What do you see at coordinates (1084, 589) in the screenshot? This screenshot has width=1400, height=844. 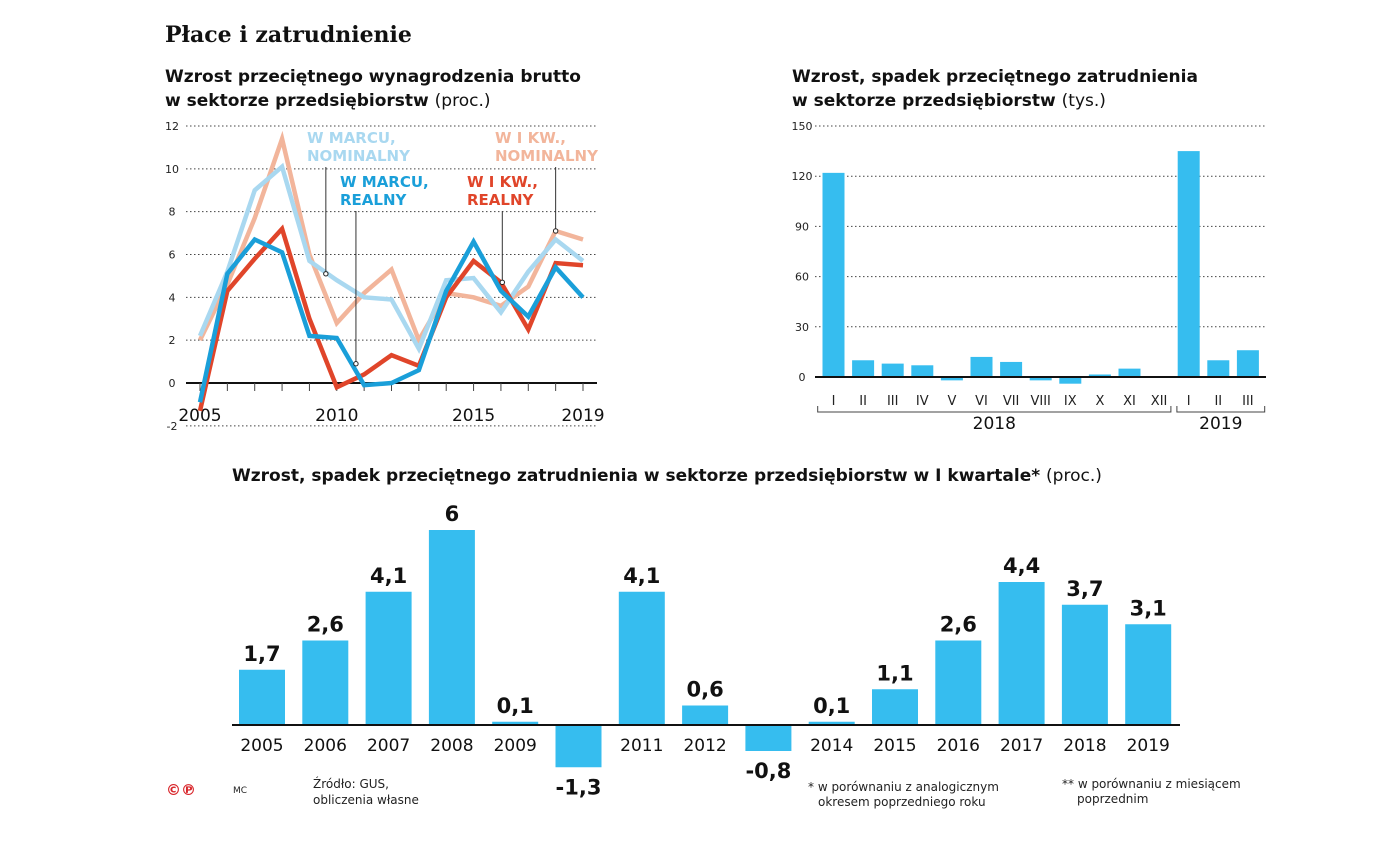 I see `value-label: 3,7` at bounding box center [1084, 589].